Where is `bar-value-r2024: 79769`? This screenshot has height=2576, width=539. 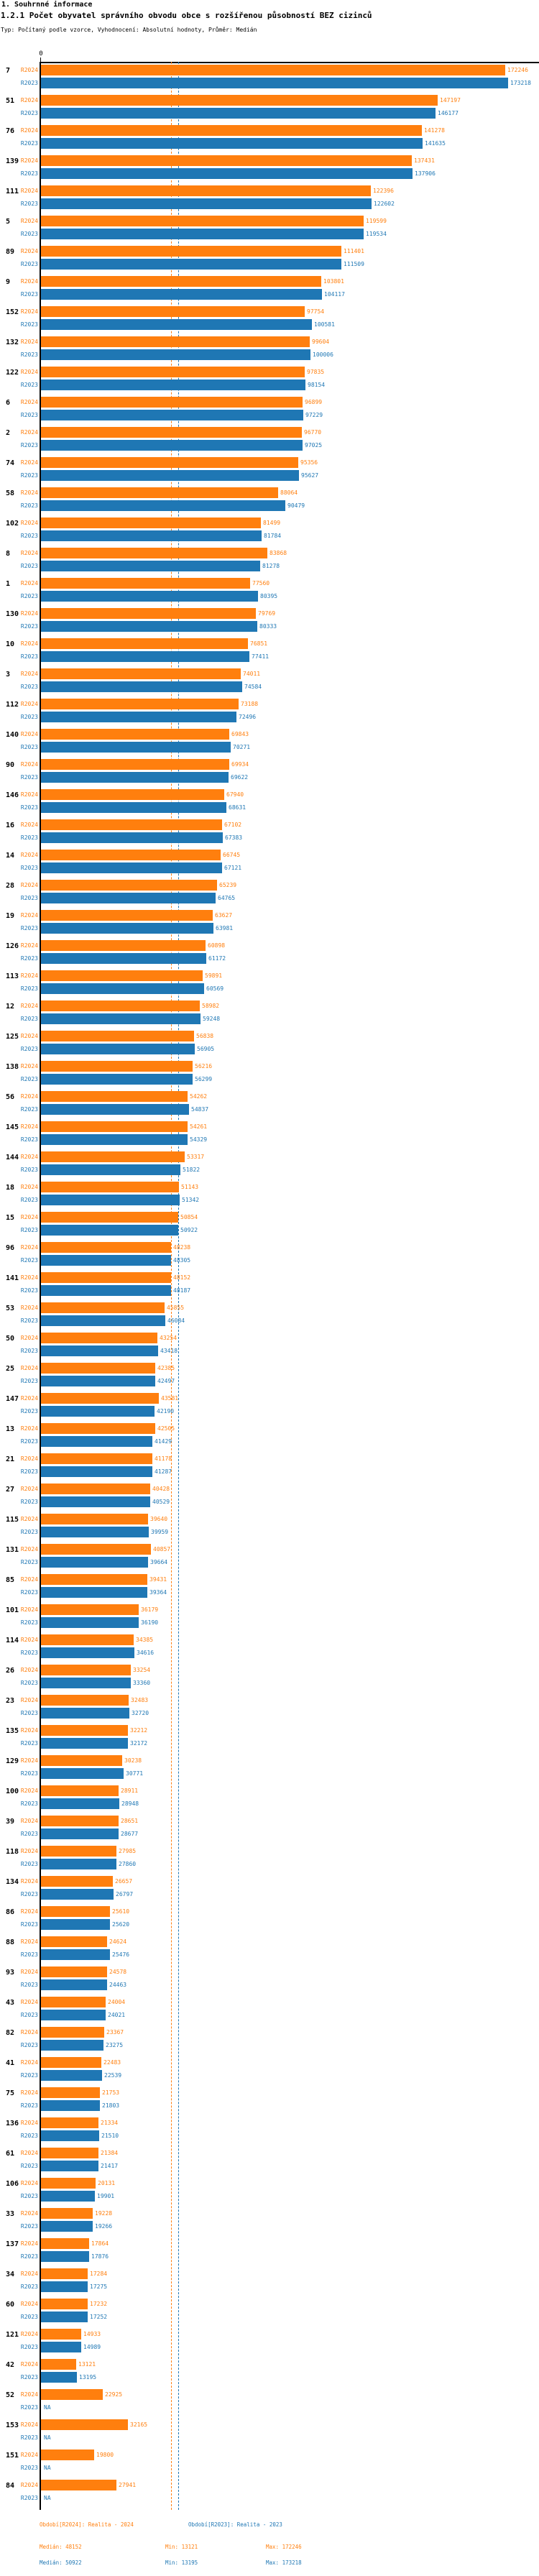
bar-value-r2024: 79769 is located at coordinates (267, 613).